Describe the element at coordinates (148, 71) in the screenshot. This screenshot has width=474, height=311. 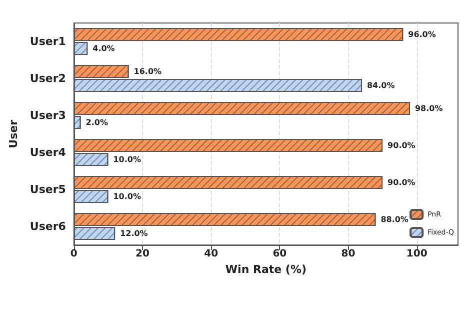
I see `data-label: 16.0%` at that location.